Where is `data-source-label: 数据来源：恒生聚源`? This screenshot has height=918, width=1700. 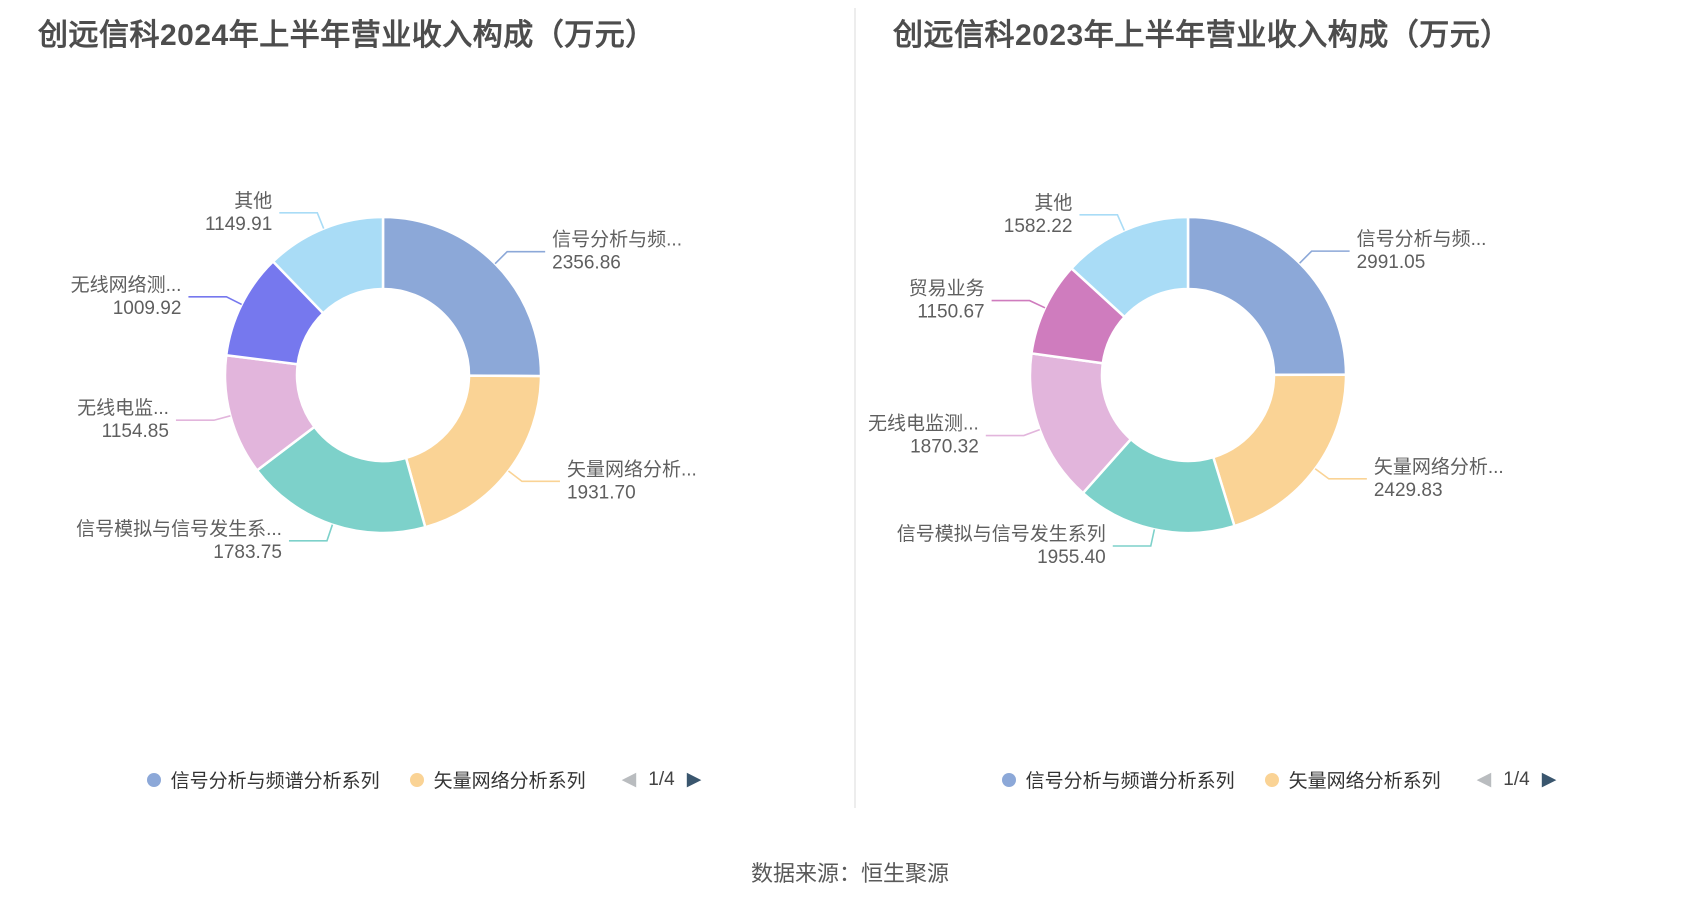
data-source-label: 数据来源：恒生聚源 is located at coordinates (849, 873).